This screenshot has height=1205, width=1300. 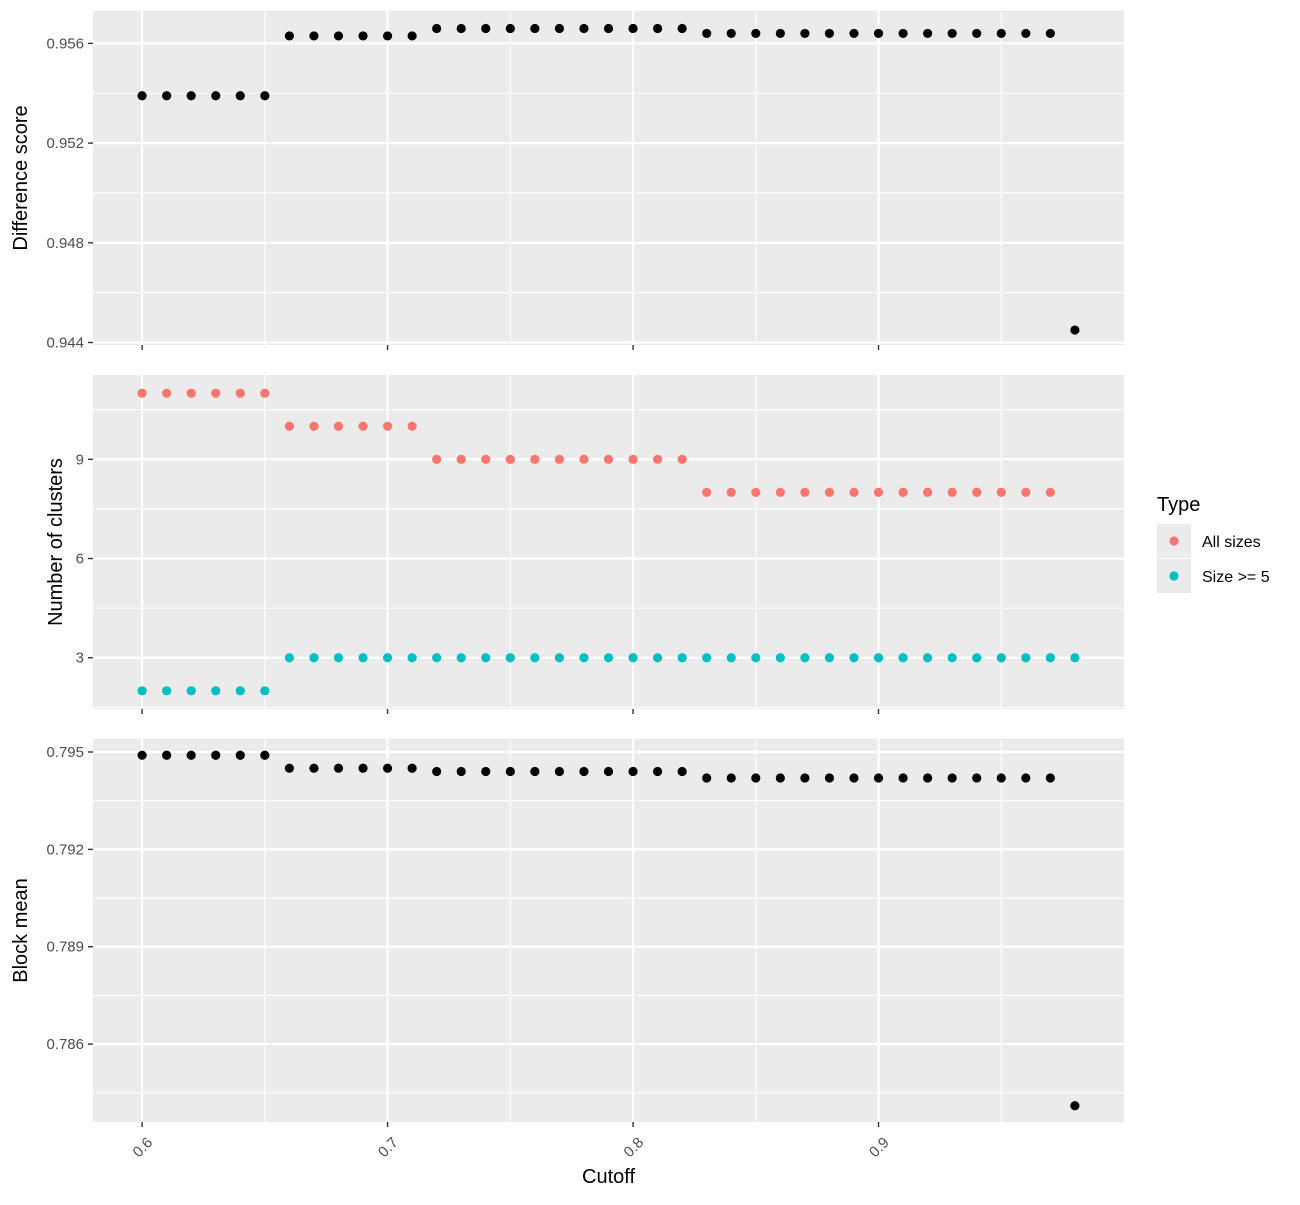 I want to click on x-tick-label: 0.6, so click(x=143, y=1147).